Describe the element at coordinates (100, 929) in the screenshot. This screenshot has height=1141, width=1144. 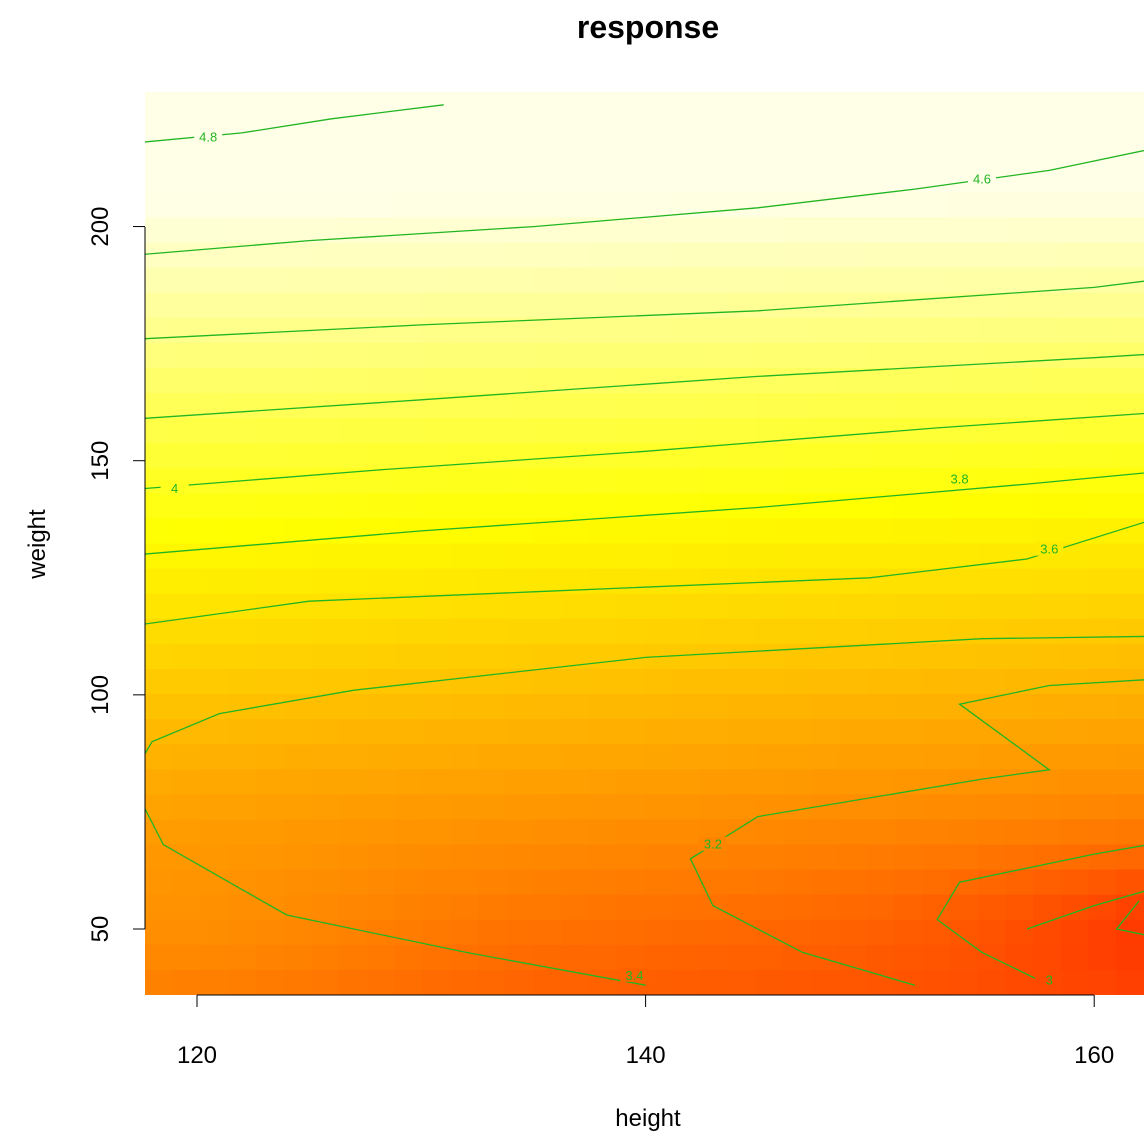
I see `y-tick-label: 50` at that location.